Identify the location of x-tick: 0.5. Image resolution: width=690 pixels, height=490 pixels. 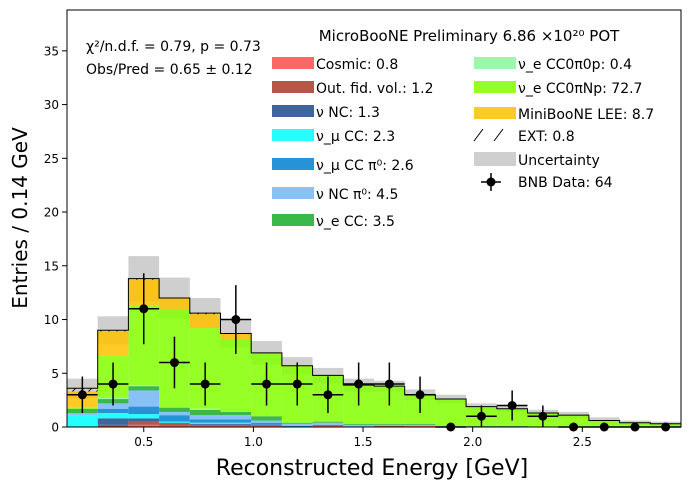
(143, 438).